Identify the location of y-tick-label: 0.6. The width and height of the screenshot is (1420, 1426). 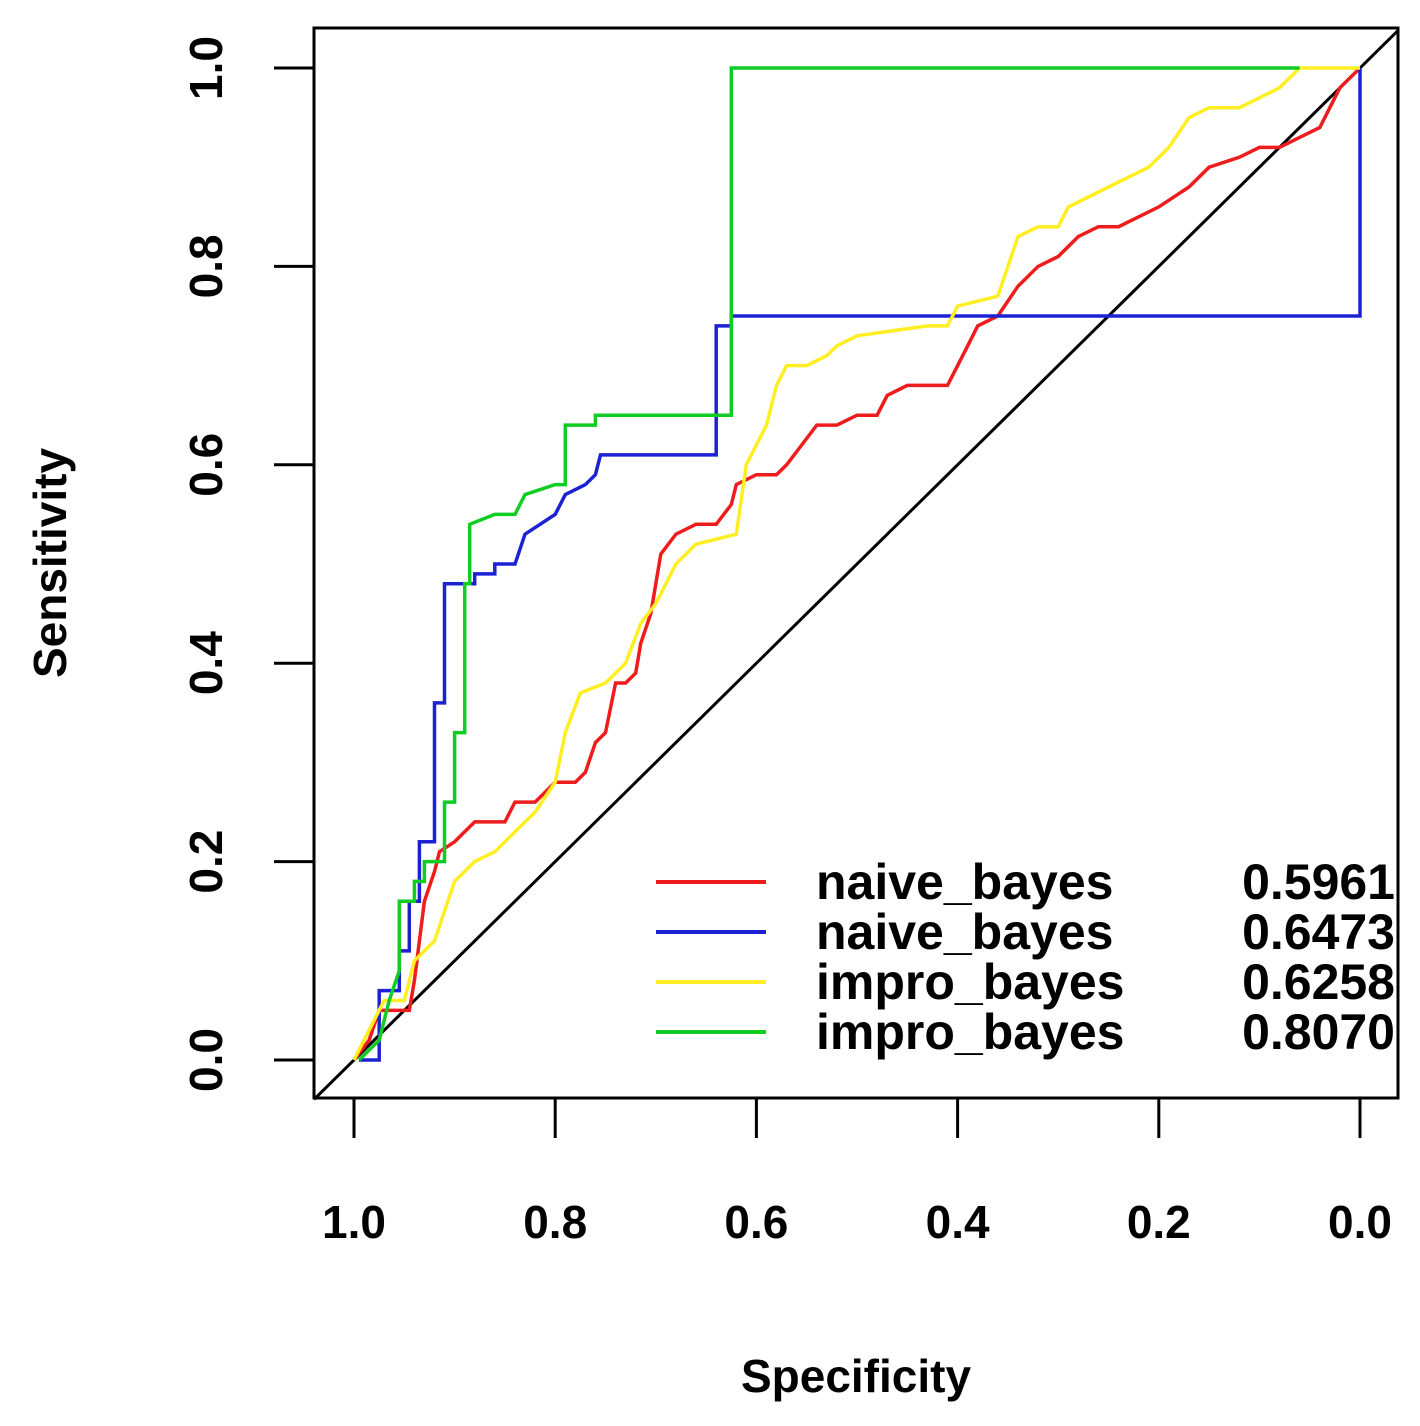
(206, 465).